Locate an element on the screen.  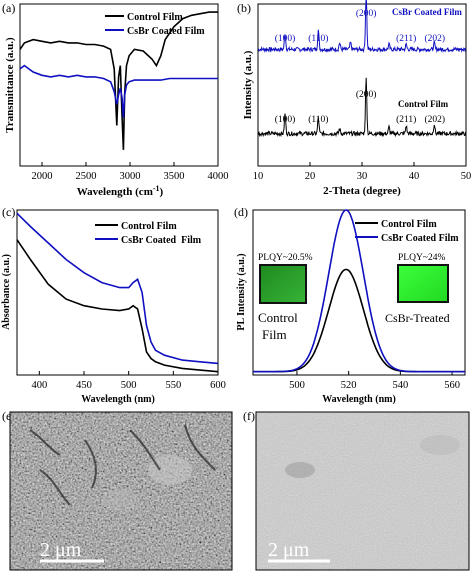
scale-bar-label-e: 2 μm is located at coordinates (61, 550).